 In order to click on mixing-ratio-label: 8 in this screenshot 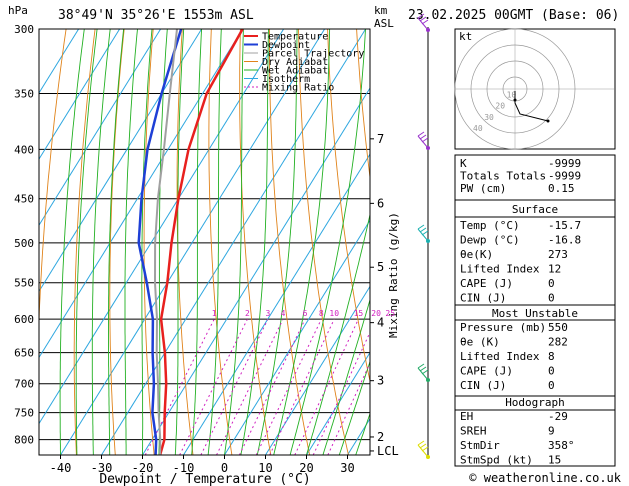, I will do `click(321, 313)`.